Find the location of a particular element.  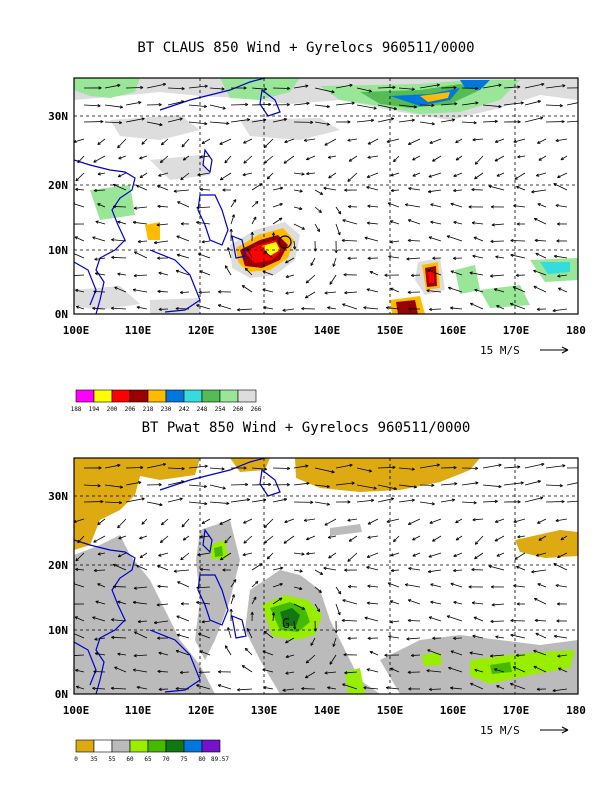

bottom-lon-label: 140E is located at coordinates (327, 710).